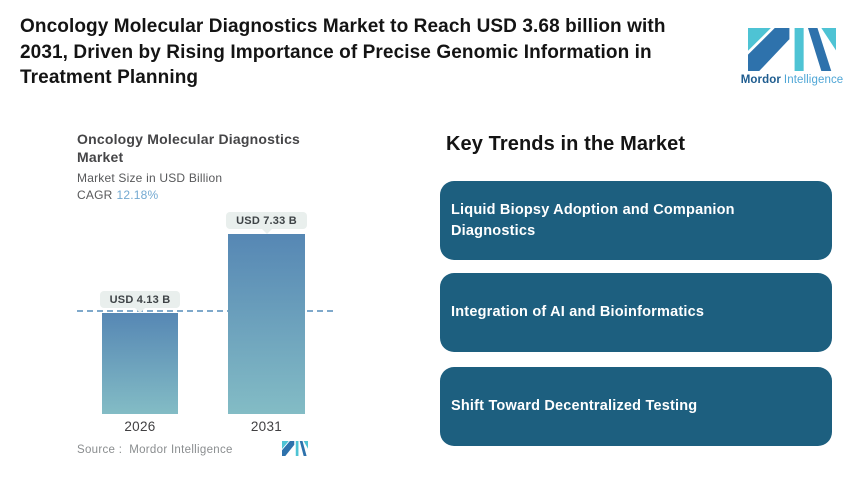 This screenshot has width=860, height=481. What do you see at coordinates (95, 195) in the screenshot?
I see `cagr-label: CAGR` at bounding box center [95, 195].